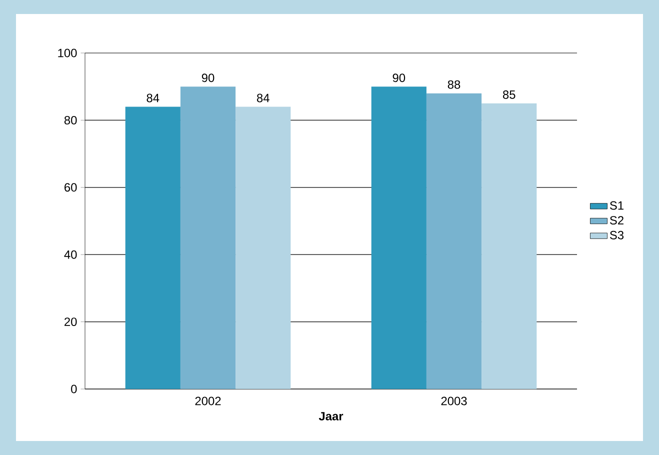 This screenshot has height=455, width=659. What do you see at coordinates (70, 187) in the screenshot?
I see `y-tick-label: 60` at bounding box center [70, 187].